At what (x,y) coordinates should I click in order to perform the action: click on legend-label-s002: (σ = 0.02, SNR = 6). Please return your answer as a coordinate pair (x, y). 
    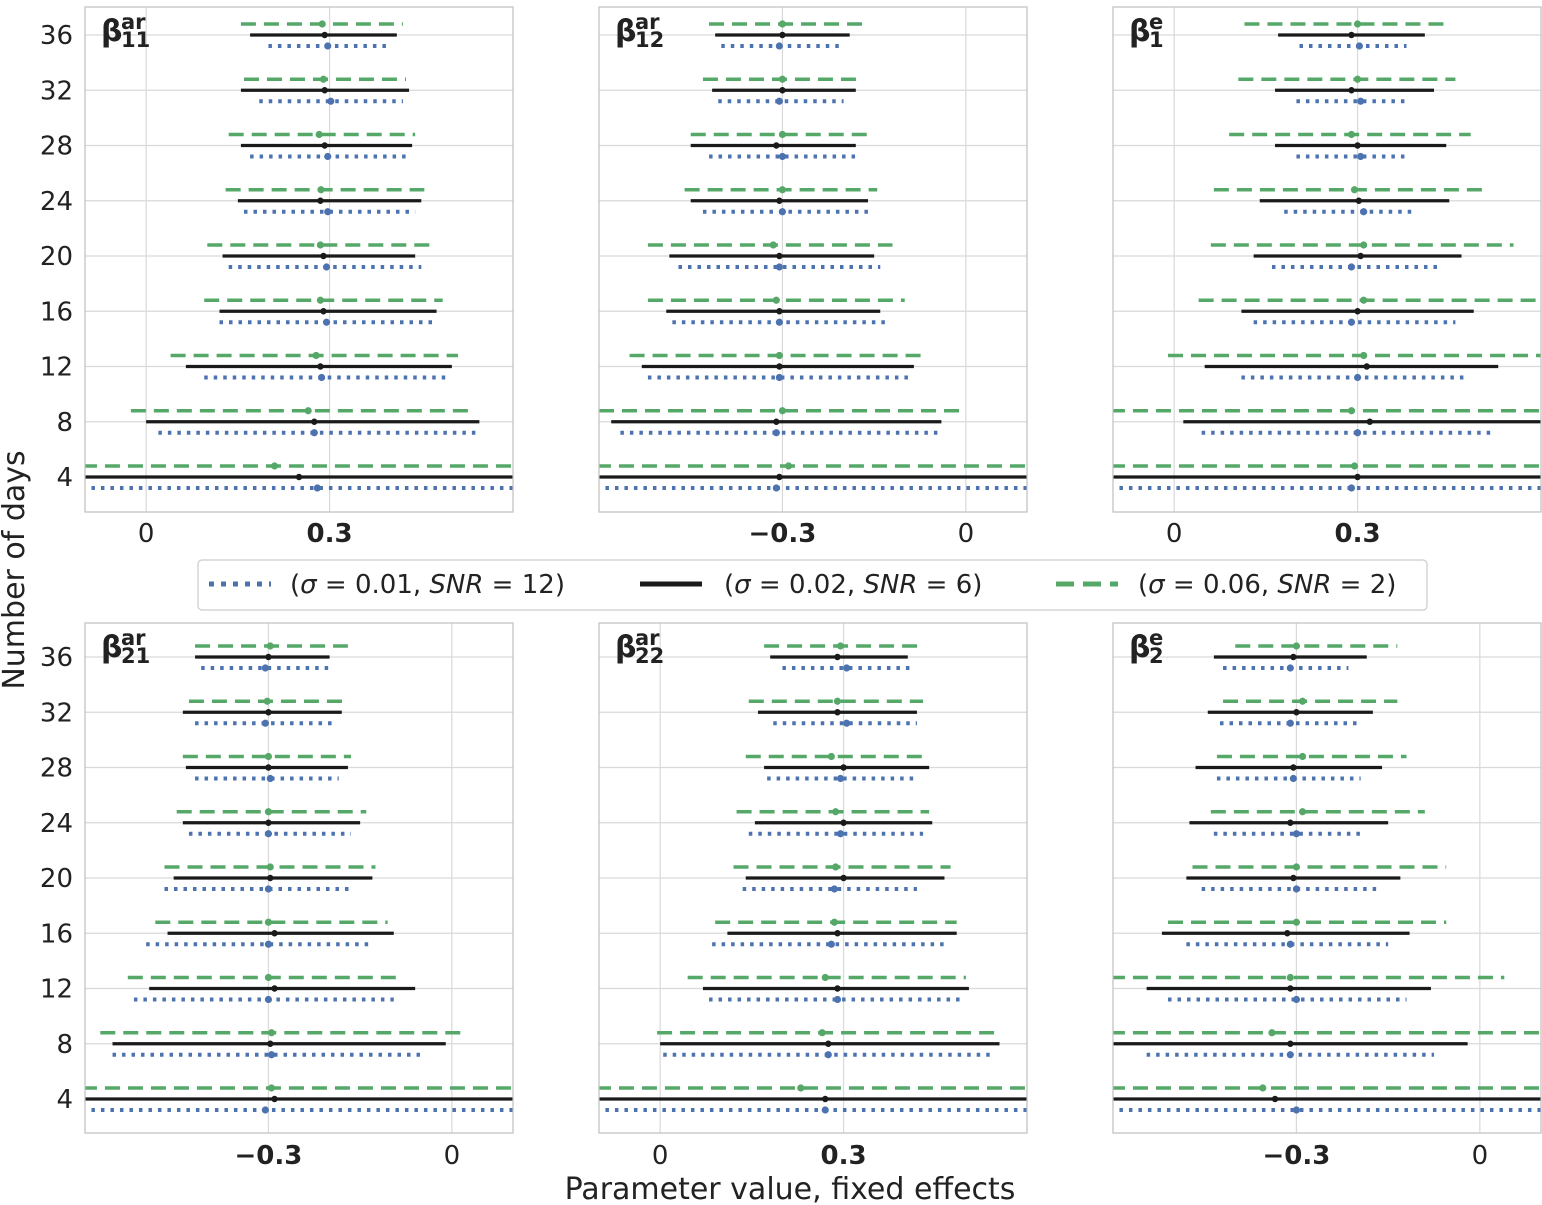
    Looking at the image, I should click on (853, 585).